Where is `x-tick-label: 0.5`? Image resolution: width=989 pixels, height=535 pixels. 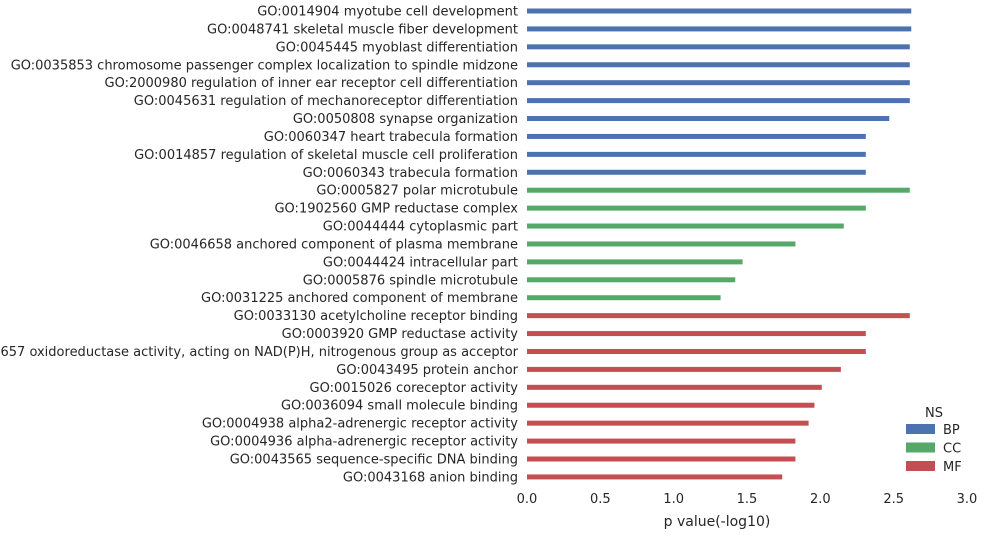
x-tick-label: 0.5 is located at coordinates (600, 499).